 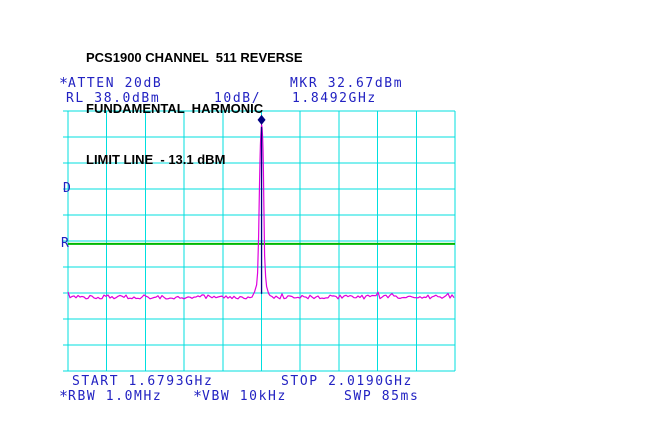 I want to click on sweep-time-readout: SWP 85ms, so click(x=382, y=396).